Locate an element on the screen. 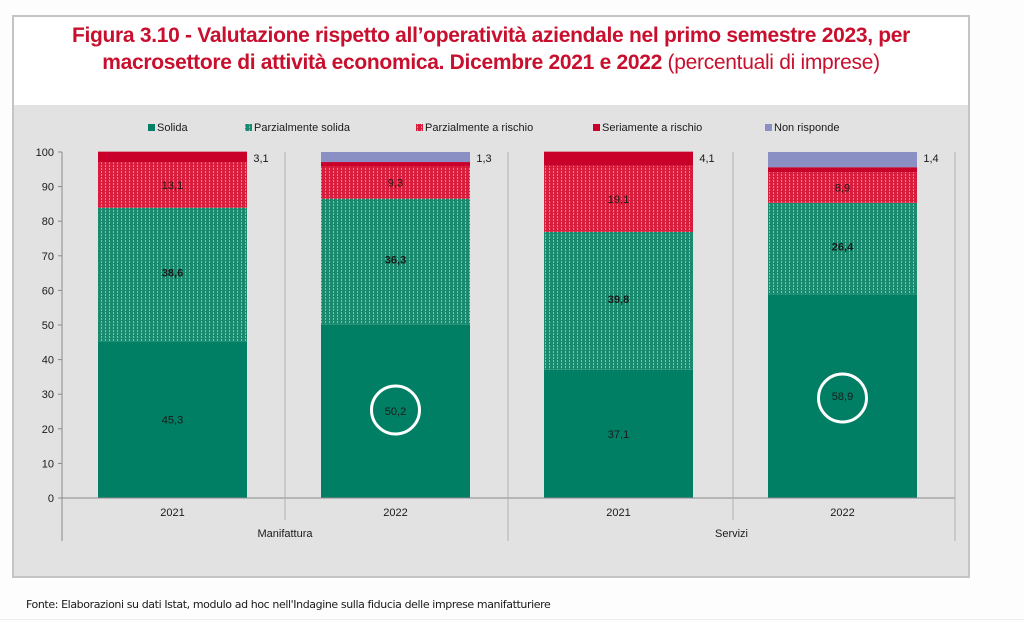 The image size is (1024, 623). y-tick-label: 50 is located at coordinates (48, 326).